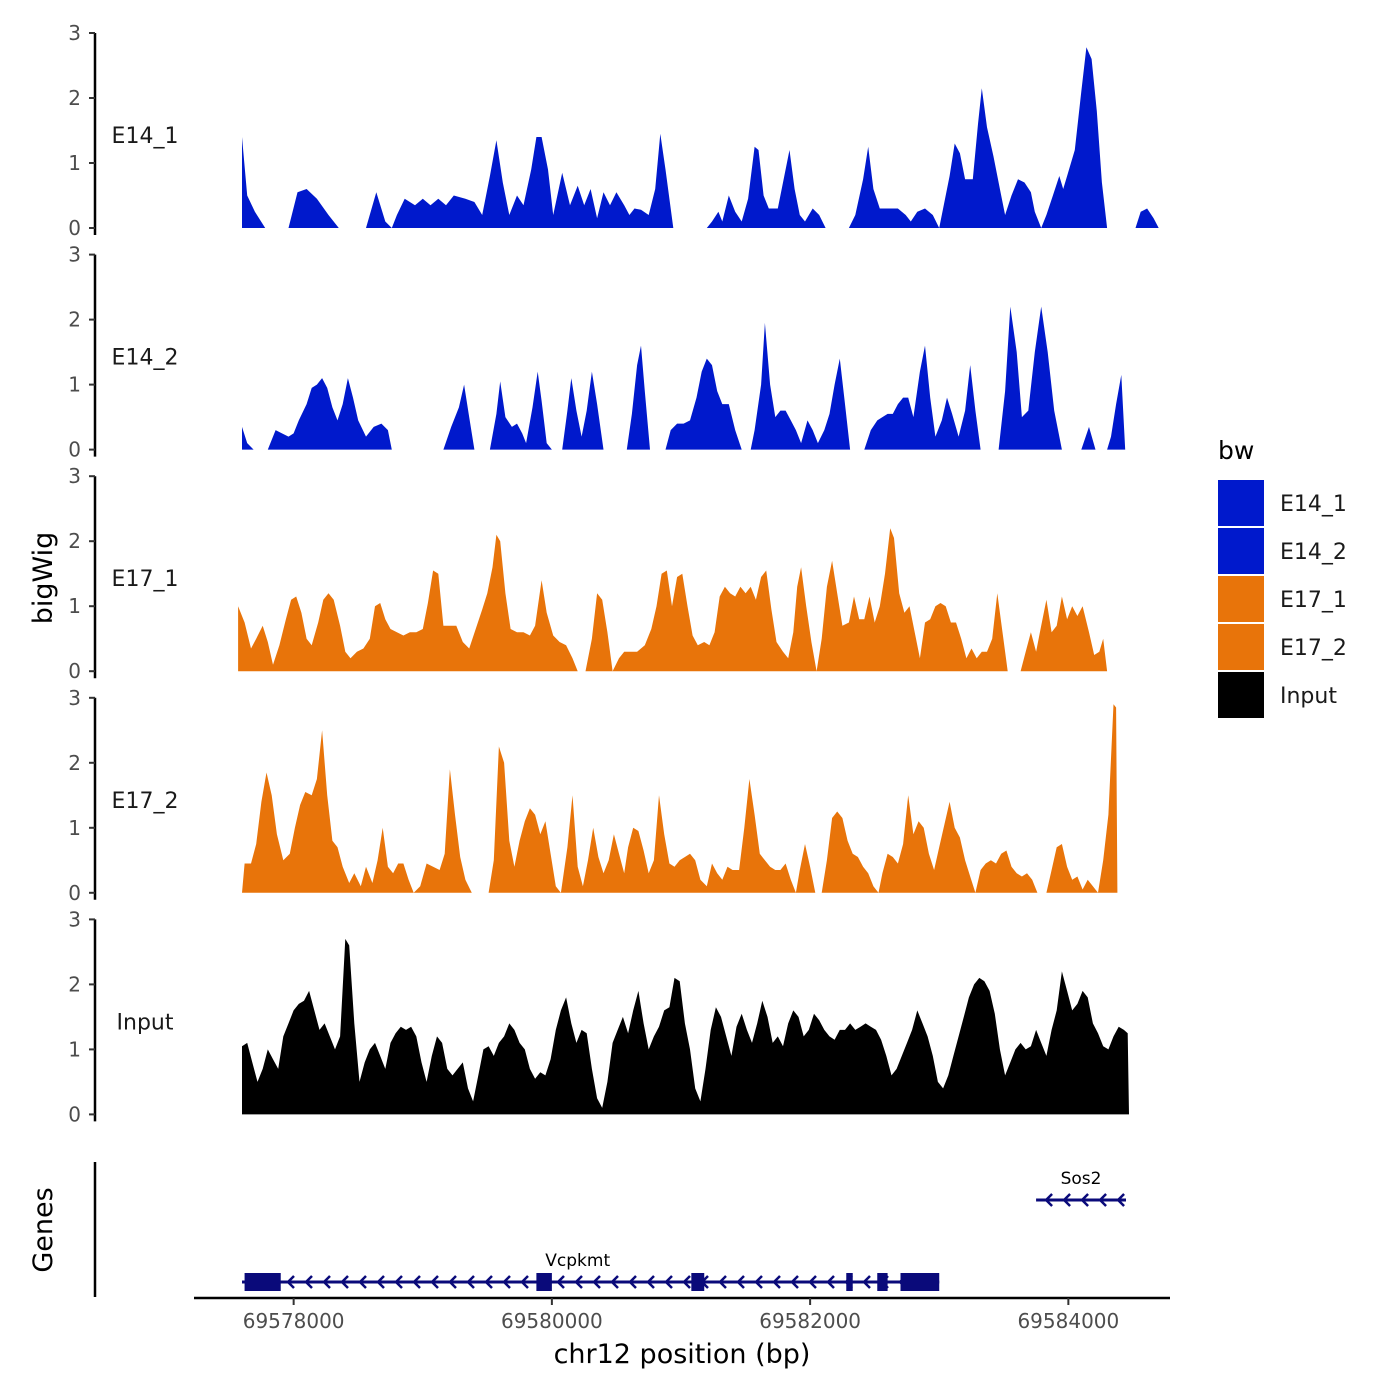 This screenshot has height=1400, width=1400. What do you see at coordinates (1313, 504) in the screenshot?
I see `legend-label: E14_1` at bounding box center [1313, 504].